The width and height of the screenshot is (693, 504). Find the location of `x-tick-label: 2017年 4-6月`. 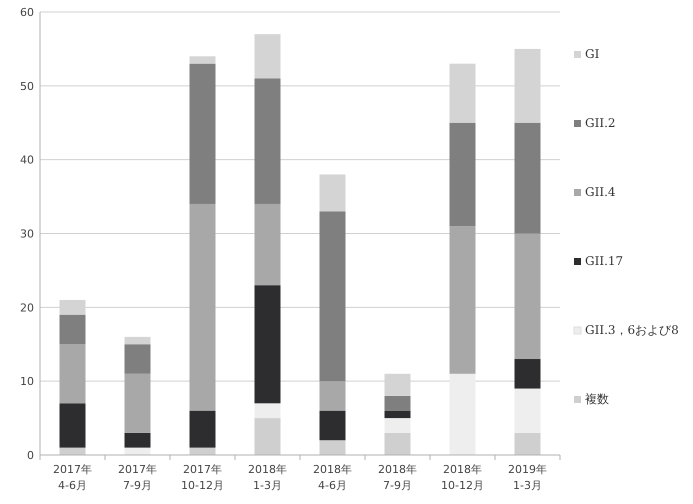

x-tick-label: 2017年 4-6月 is located at coordinates (72, 477).